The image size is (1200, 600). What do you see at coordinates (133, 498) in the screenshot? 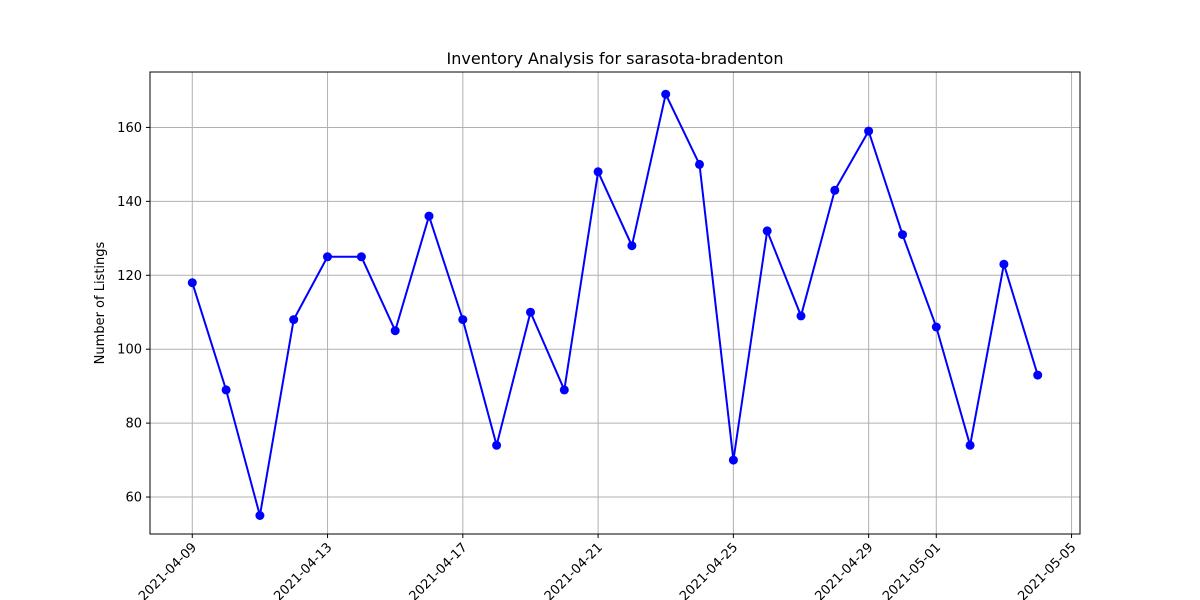
I see `y-tick-label: 60` at bounding box center [133, 498].